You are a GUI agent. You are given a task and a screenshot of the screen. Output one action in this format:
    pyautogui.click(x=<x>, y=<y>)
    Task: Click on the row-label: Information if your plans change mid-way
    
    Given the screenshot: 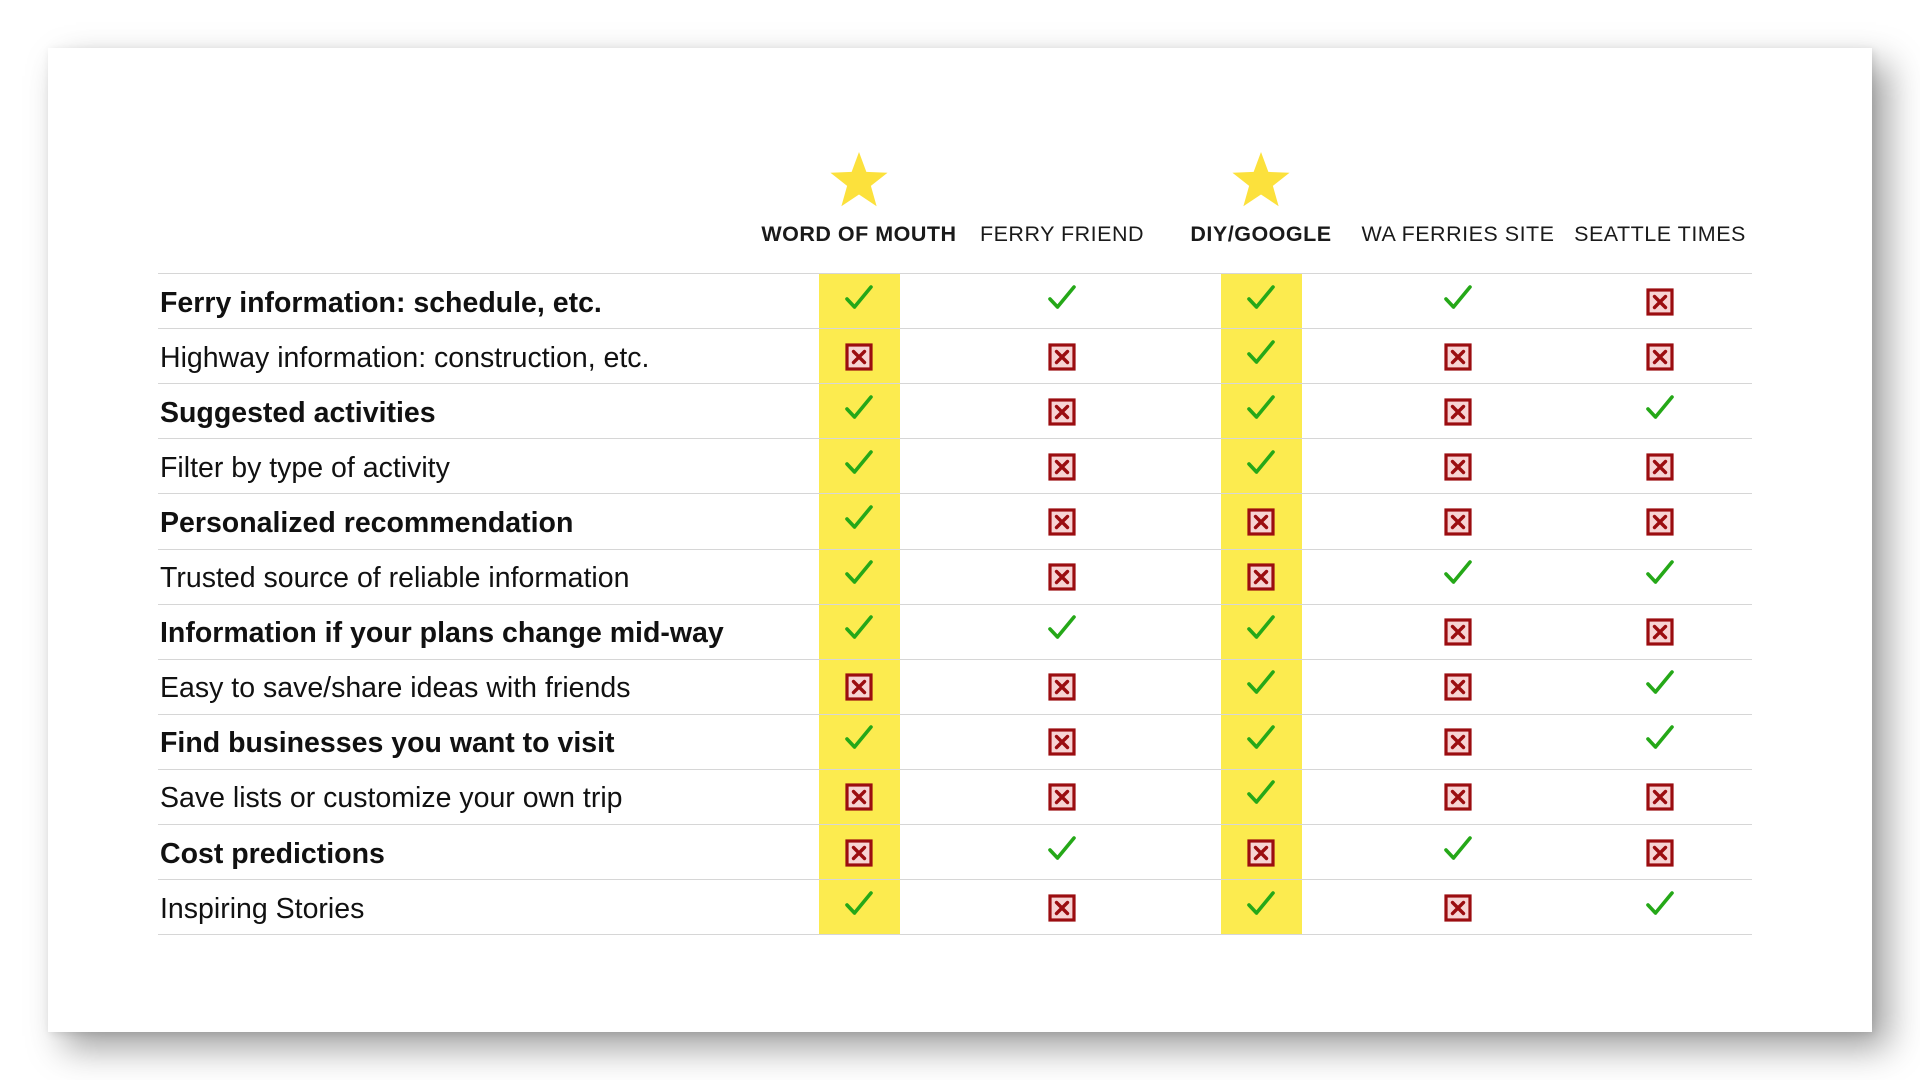 What is the action you would take?
    pyautogui.click(x=442, y=633)
    